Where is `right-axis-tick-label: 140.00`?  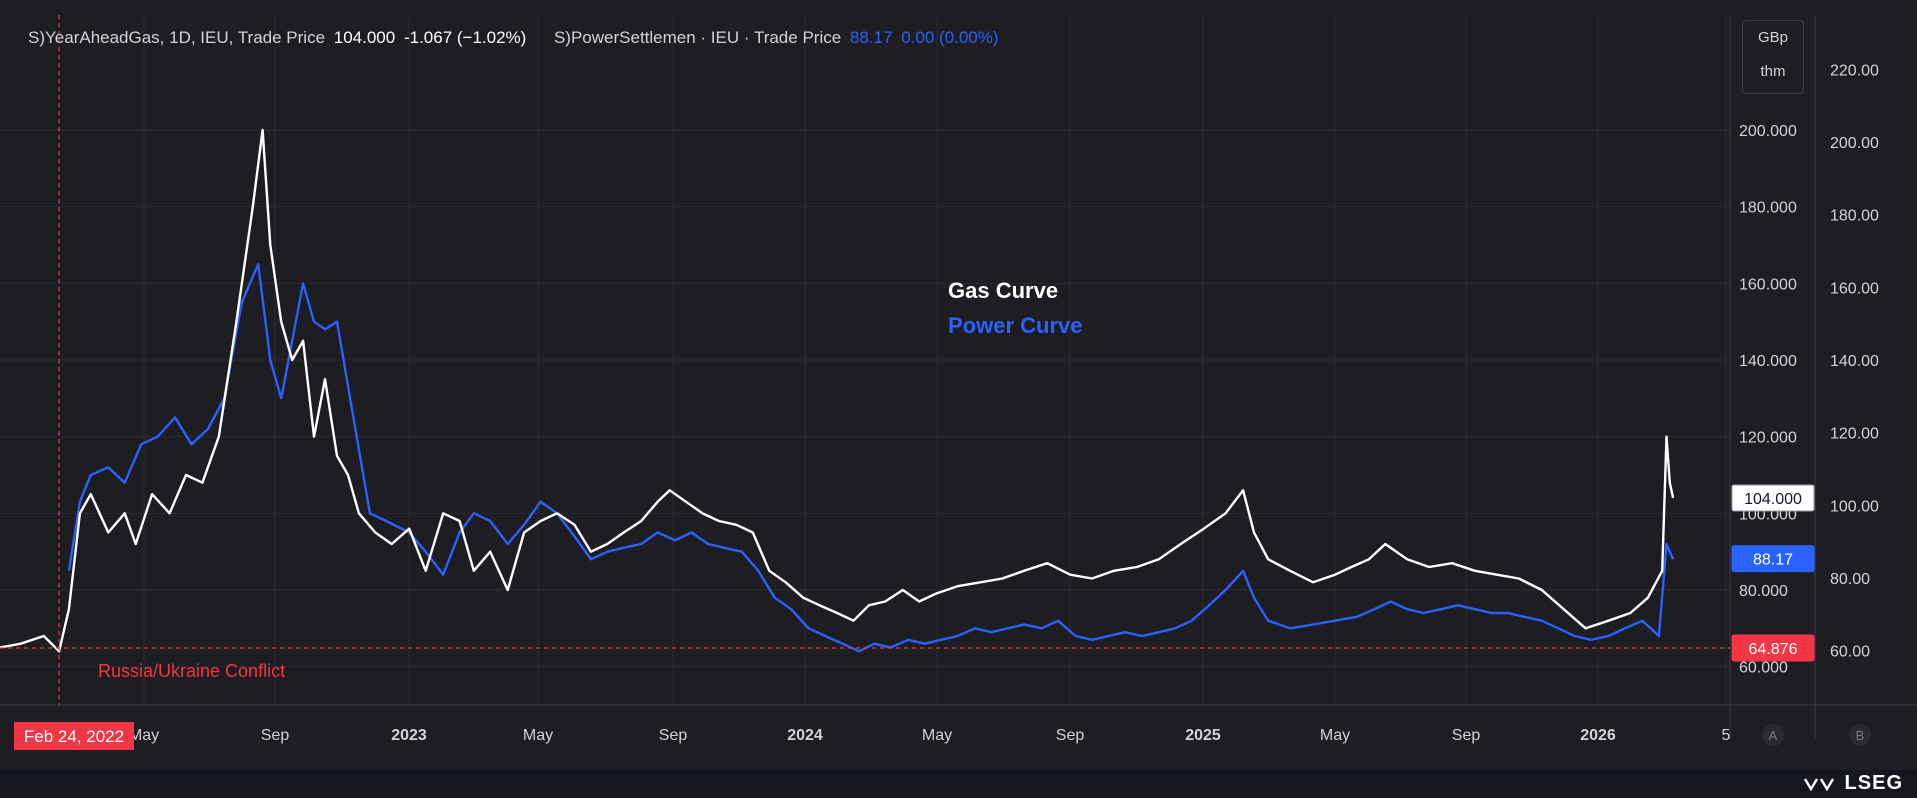
right-axis-tick-label: 140.00 is located at coordinates (1854, 361).